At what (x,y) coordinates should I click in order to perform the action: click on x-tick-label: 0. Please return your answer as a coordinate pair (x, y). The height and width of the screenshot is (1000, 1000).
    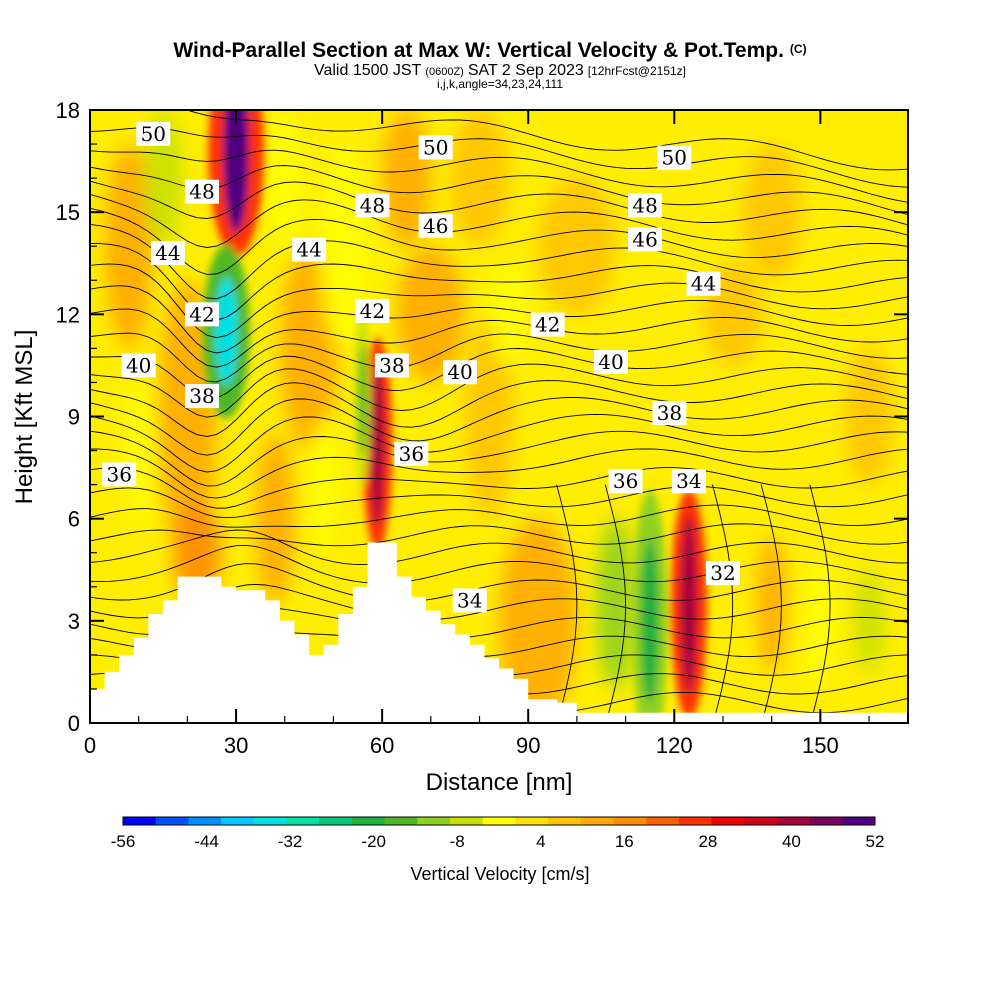
    Looking at the image, I should click on (90, 745).